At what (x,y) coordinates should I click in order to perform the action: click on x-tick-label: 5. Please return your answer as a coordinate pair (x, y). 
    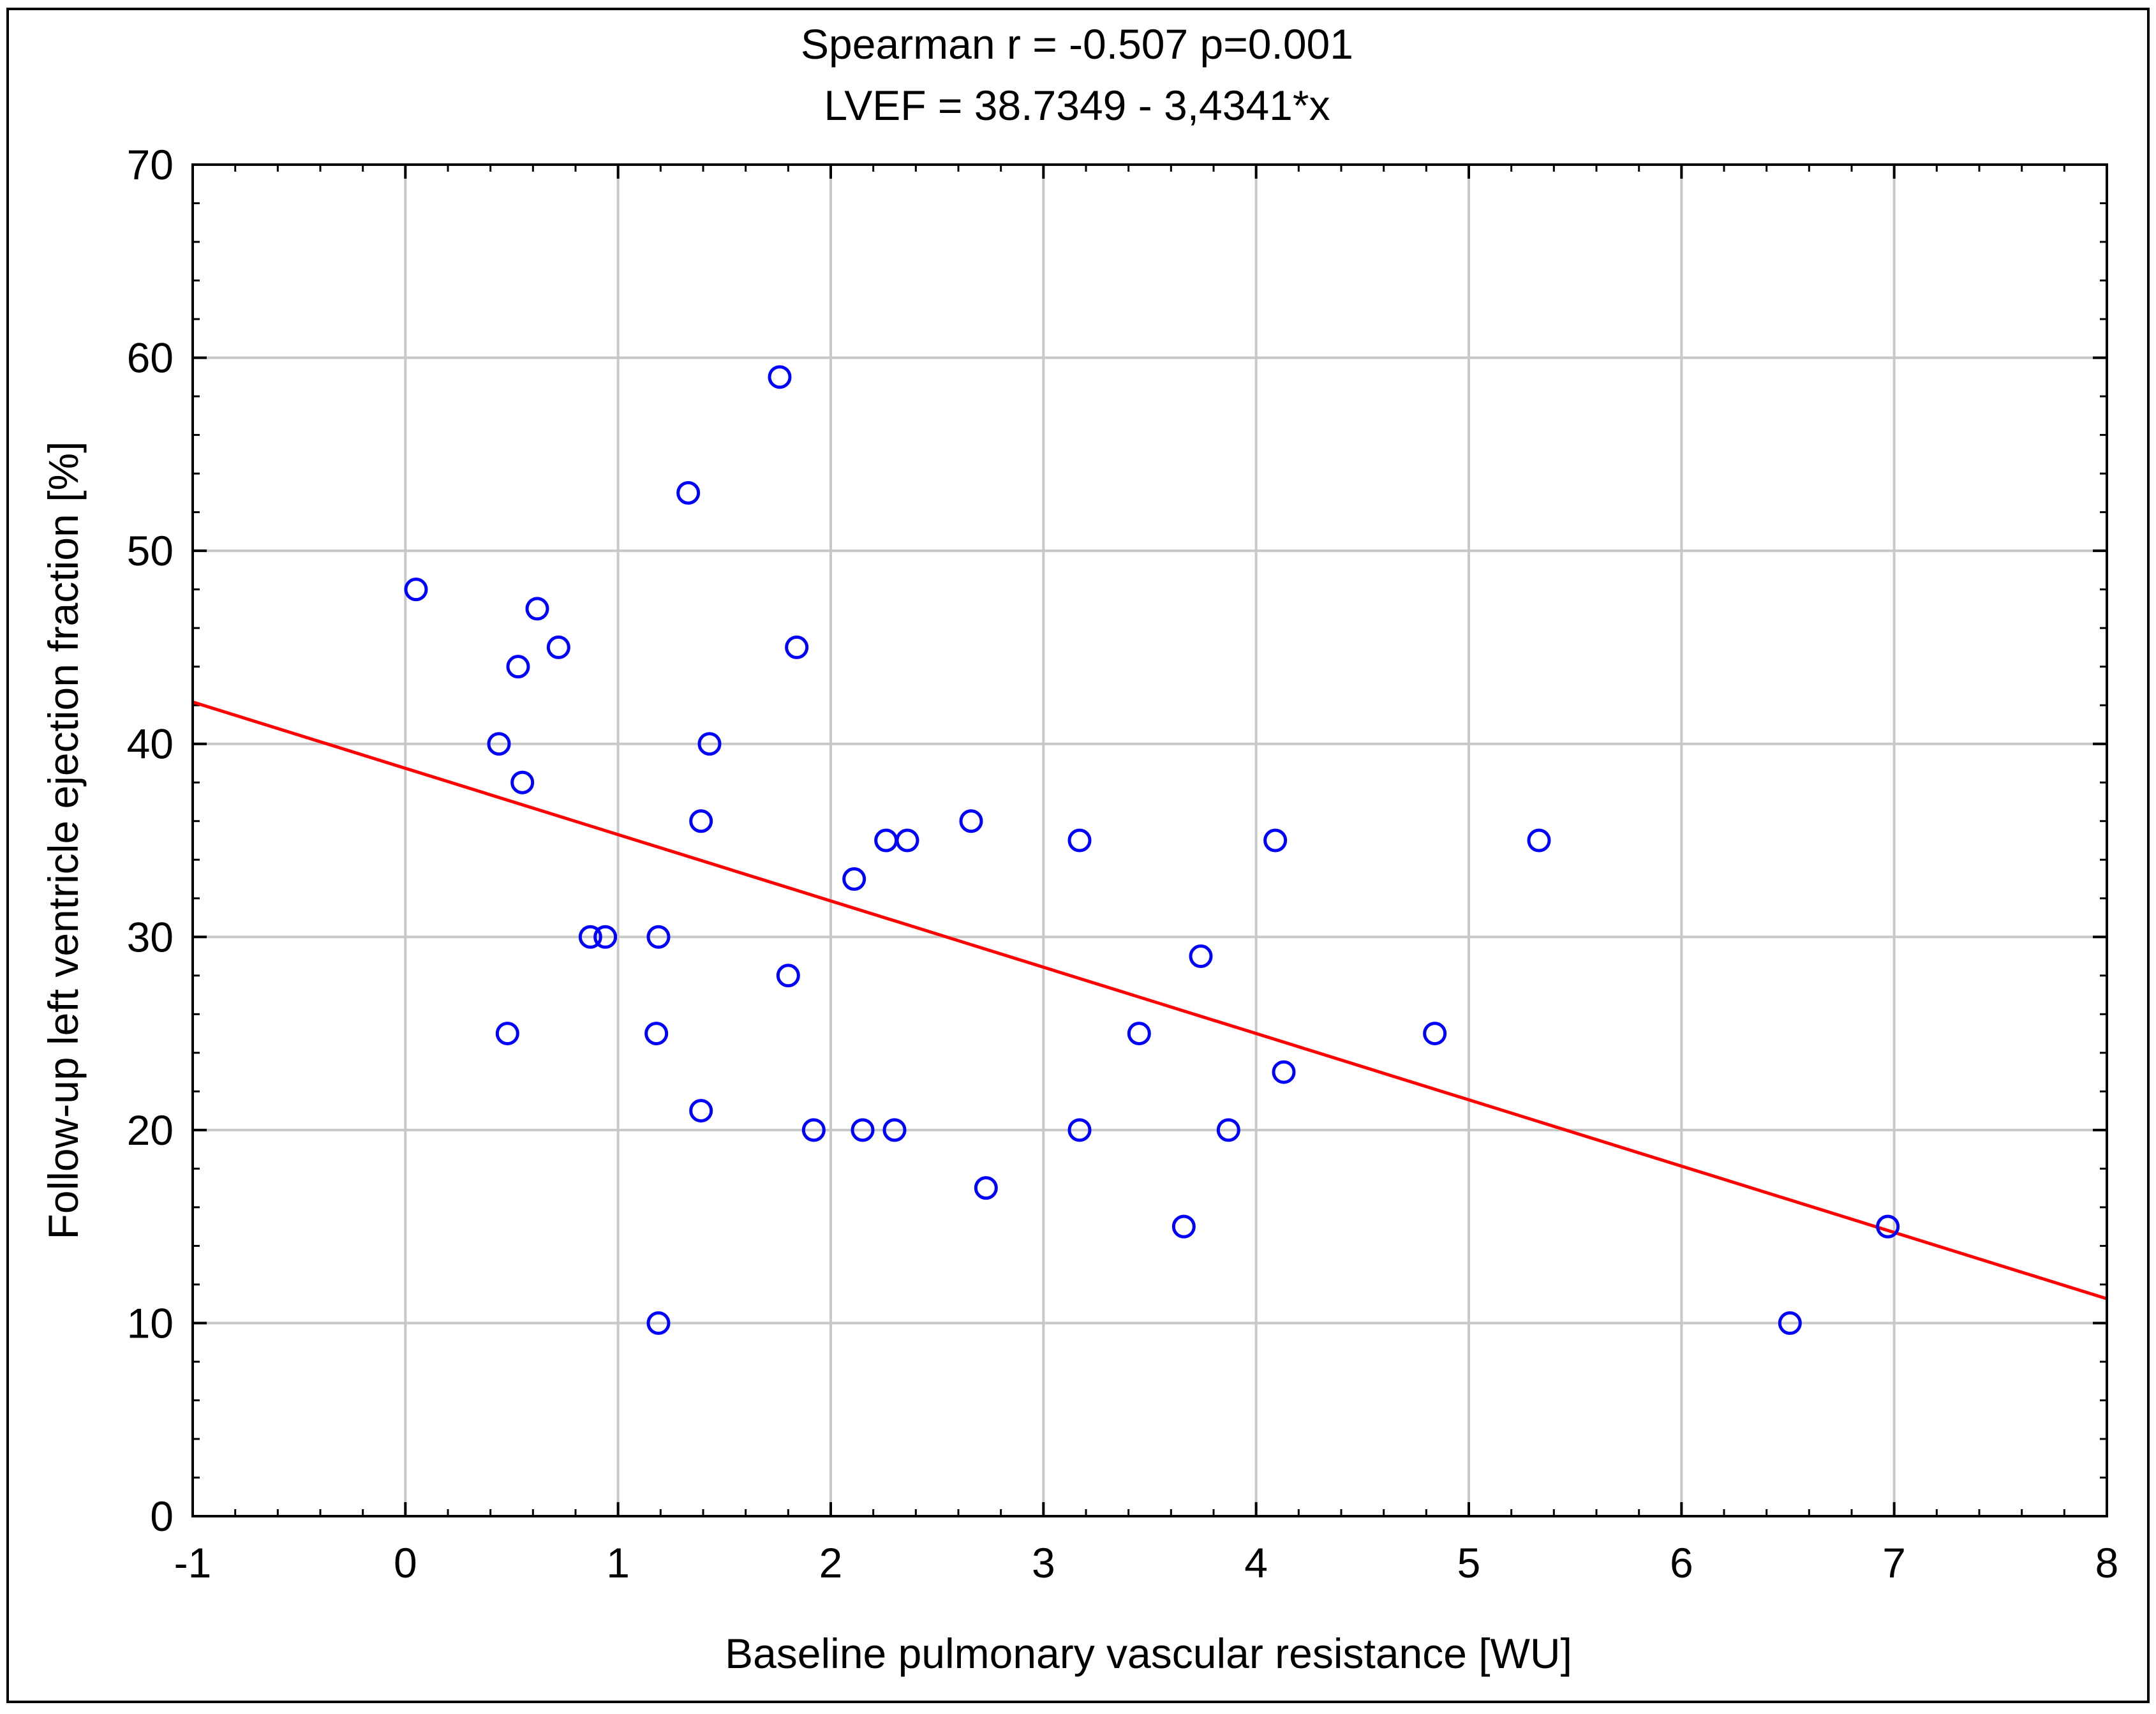
    Looking at the image, I should click on (1469, 1563).